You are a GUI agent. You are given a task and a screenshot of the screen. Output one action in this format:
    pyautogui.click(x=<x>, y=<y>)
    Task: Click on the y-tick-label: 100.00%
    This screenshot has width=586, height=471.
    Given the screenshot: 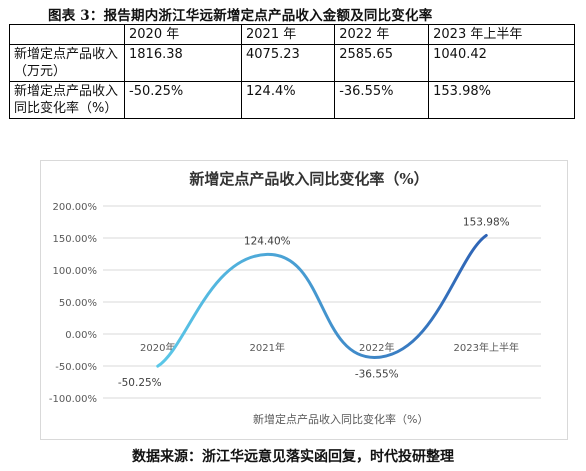 What is the action you would take?
    pyautogui.click(x=75, y=271)
    